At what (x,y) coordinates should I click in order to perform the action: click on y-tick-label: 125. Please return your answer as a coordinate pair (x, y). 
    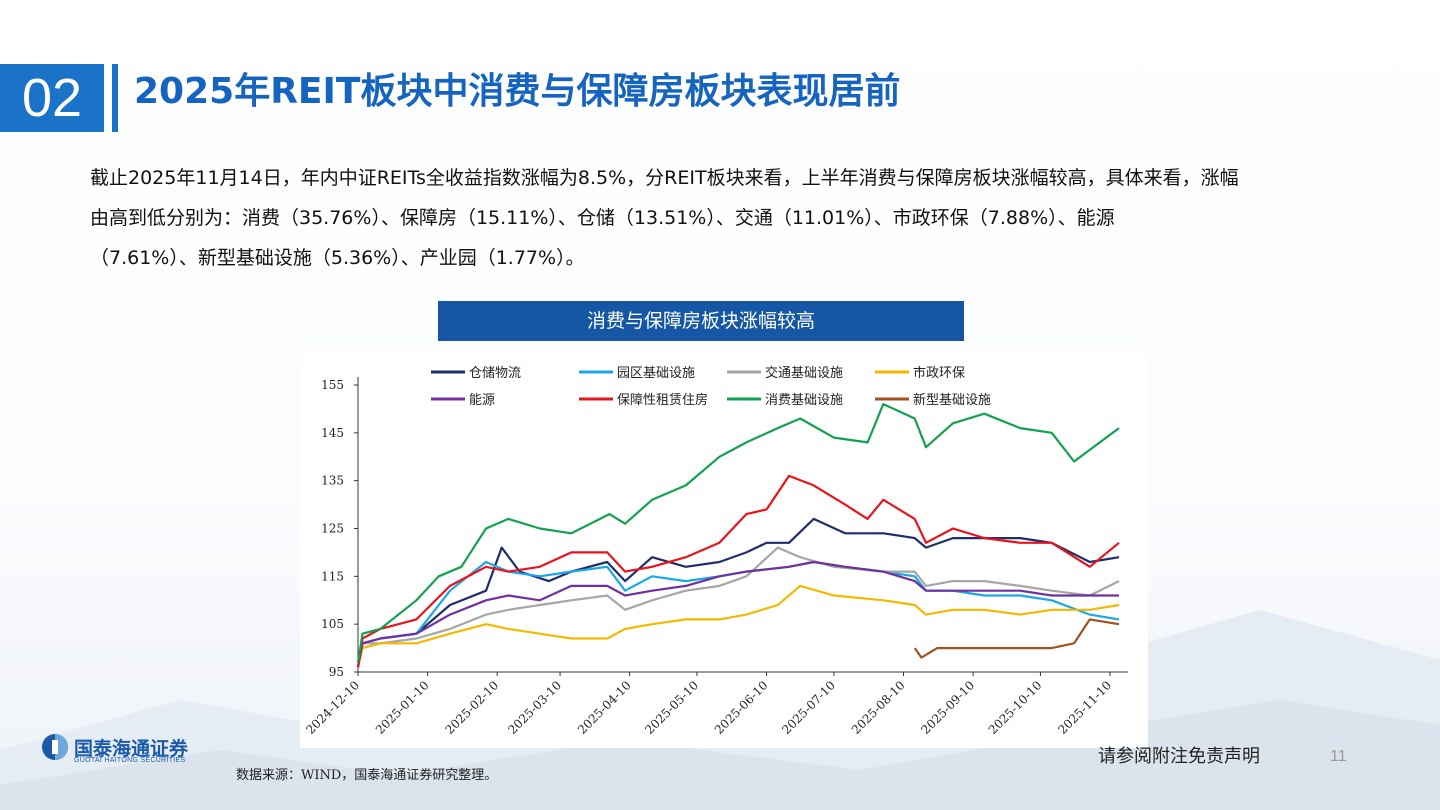
    Looking at the image, I should click on (332, 529).